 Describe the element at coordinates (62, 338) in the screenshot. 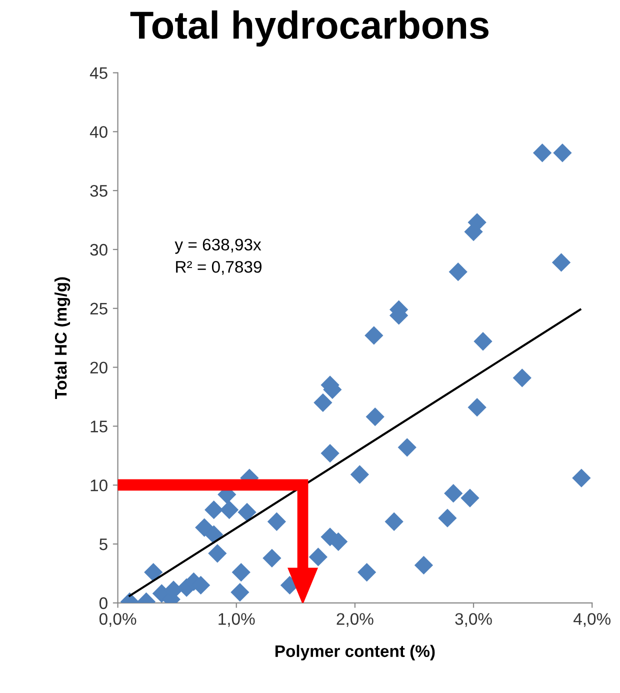

I see `y-axis-title: Total HC (mg/g)` at that location.